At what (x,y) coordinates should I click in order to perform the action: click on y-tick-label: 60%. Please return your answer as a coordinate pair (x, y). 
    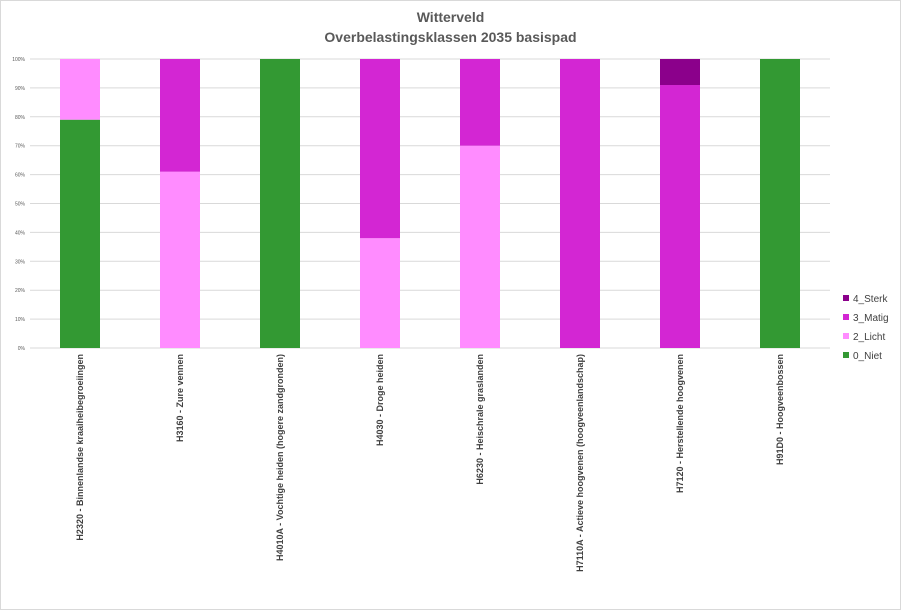
    Looking at the image, I should click on (20, 176).